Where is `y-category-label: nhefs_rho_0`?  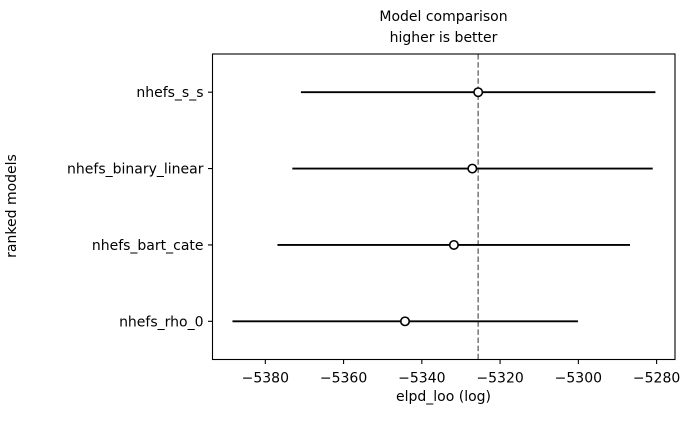
y-category-label: nhefs_rho_0 is located at coordinates (161, 322).